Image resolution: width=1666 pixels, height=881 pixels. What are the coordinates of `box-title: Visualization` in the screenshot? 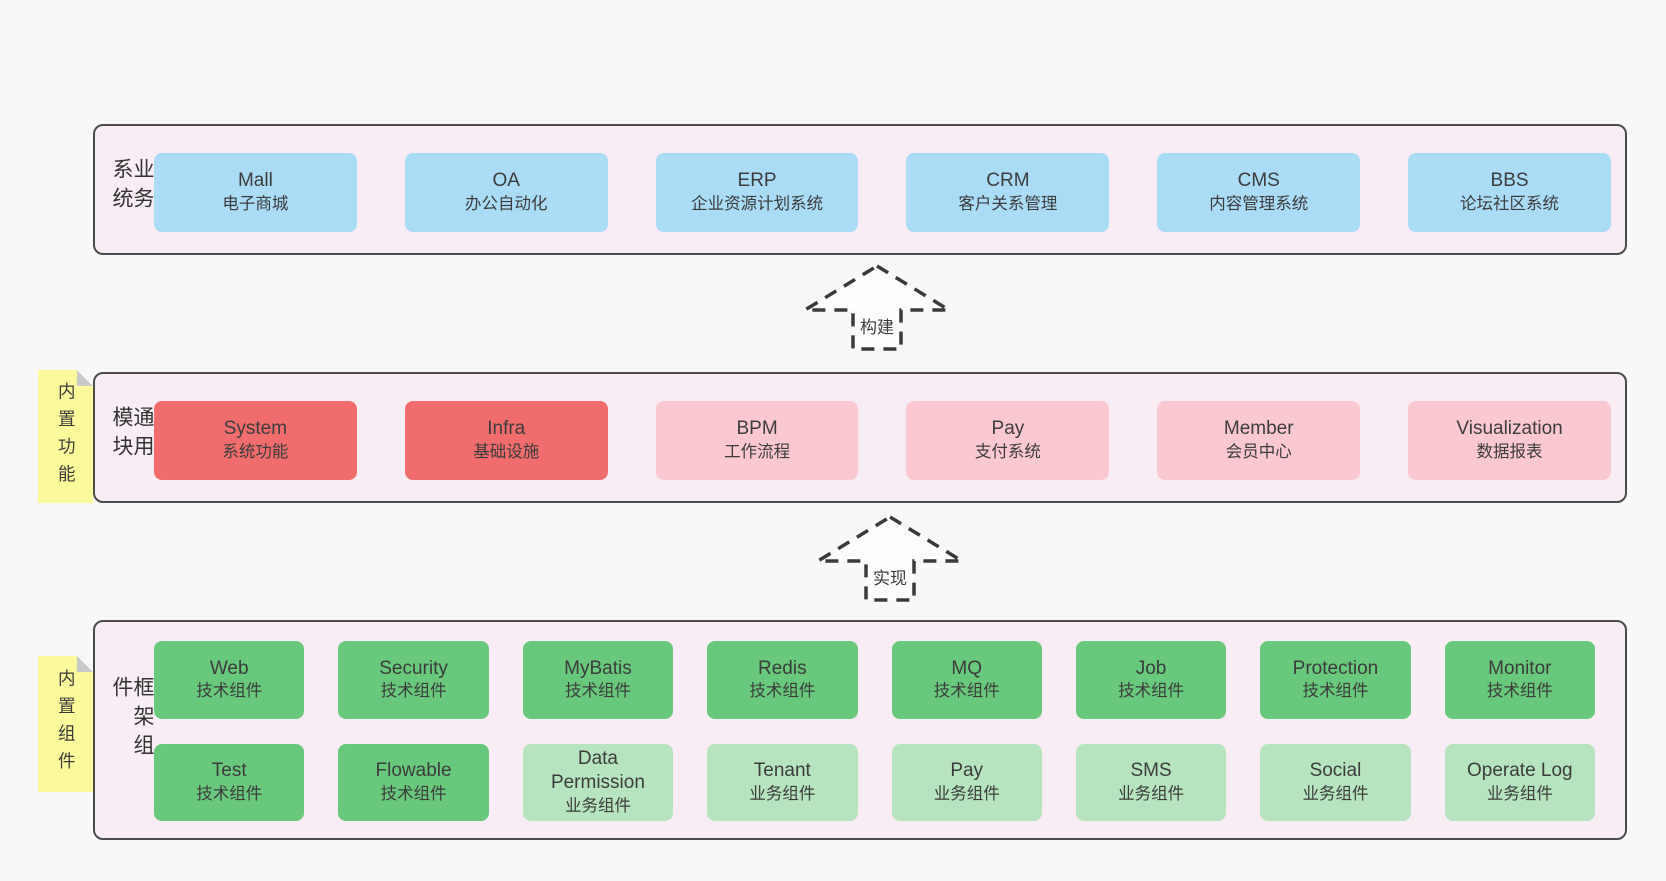 It's located at (1509, 429).